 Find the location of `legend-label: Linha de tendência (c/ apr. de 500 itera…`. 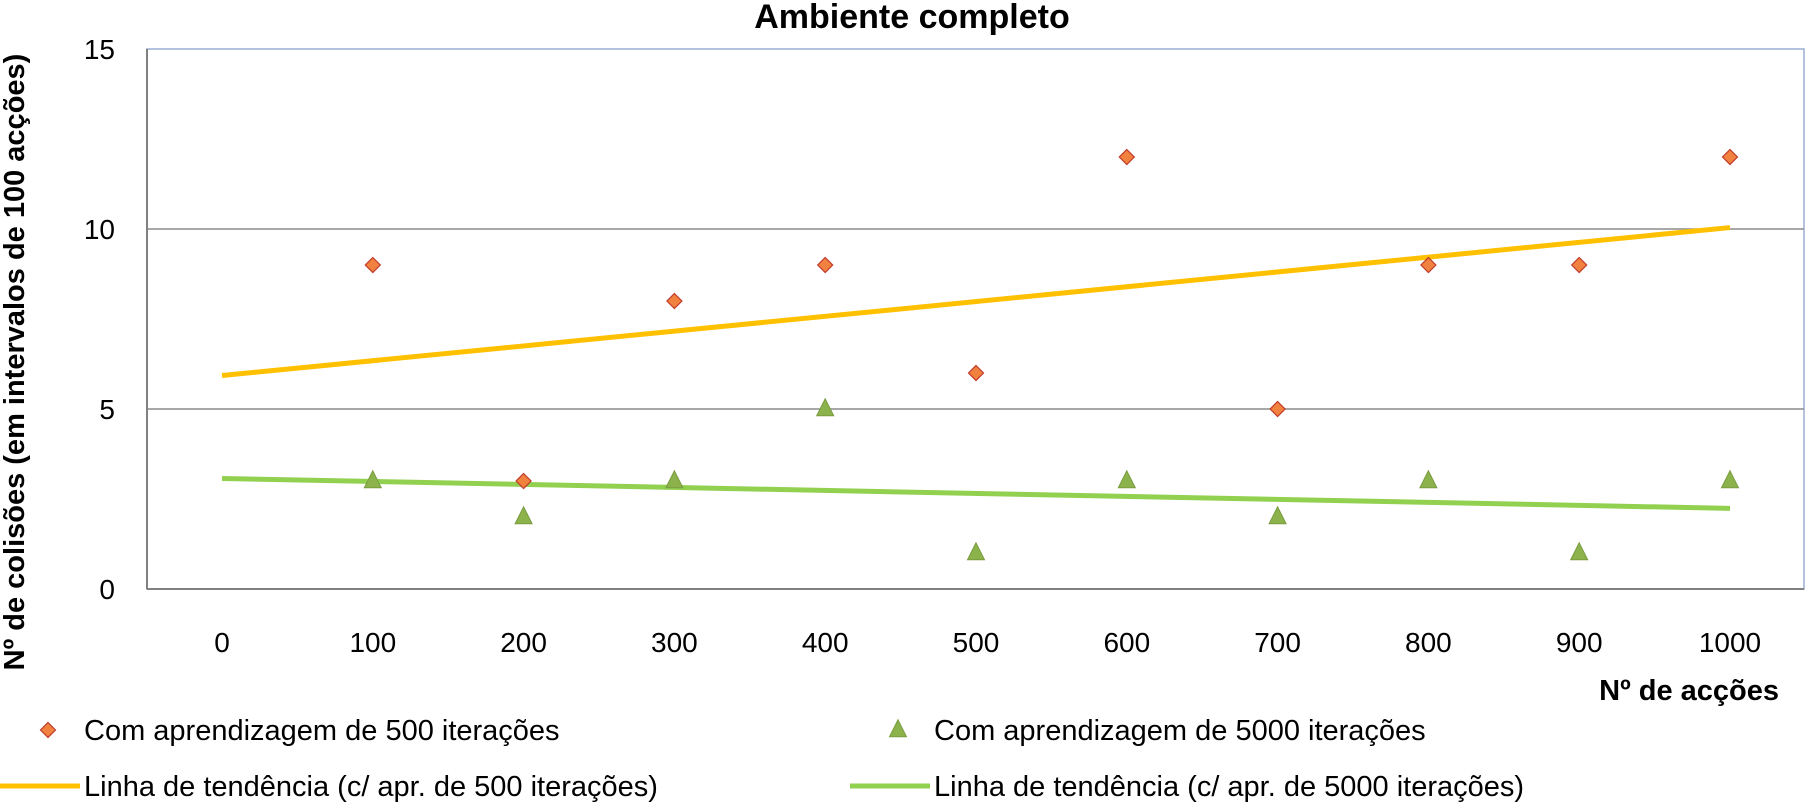

legend-label: Linha de tendência (c/ apr. de 500 itera… is located at coordinates (371, 787).